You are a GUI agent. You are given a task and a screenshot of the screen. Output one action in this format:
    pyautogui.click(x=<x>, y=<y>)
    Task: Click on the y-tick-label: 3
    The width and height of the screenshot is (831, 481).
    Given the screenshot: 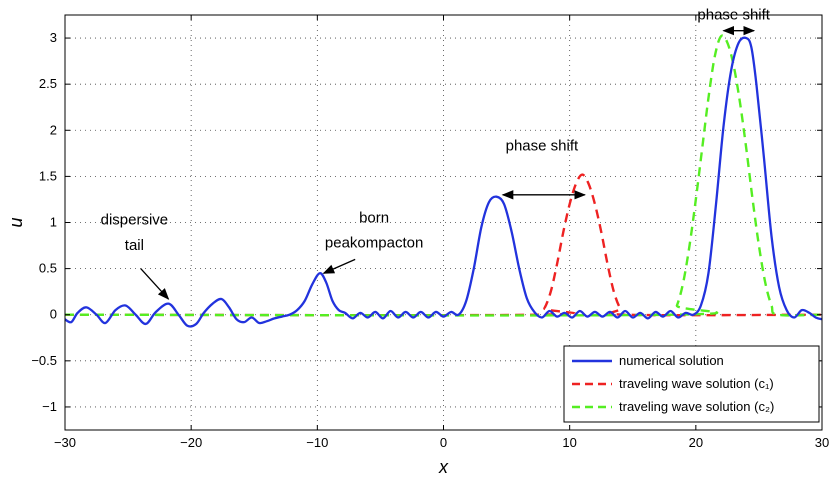 What is the action you would take?
    pyautogui.click(x=53, y=37)
    